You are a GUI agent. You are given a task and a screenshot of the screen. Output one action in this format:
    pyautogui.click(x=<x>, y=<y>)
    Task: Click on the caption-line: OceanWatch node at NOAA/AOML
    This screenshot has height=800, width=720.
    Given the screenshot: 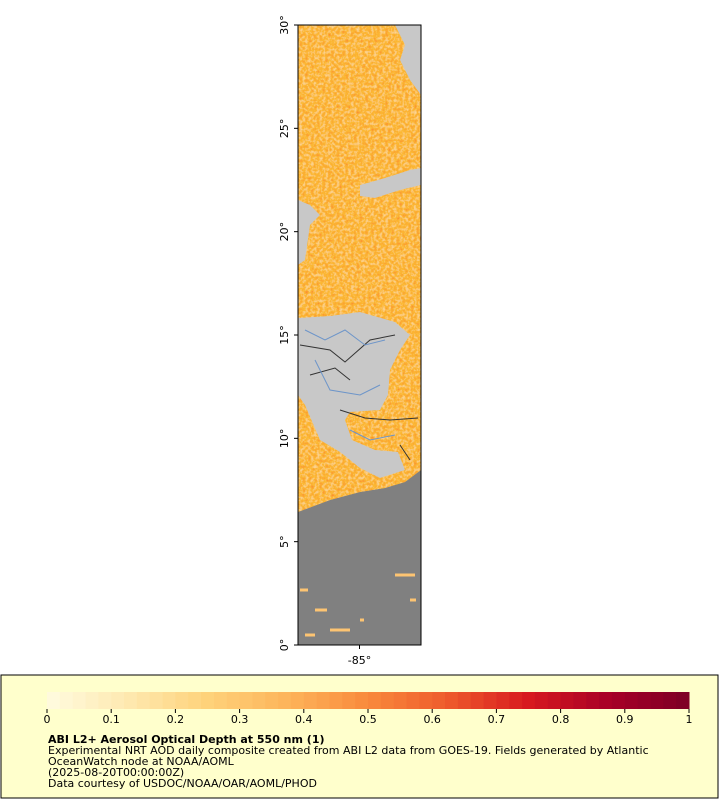 What is the action you would take?
    pyautogui.click(x=141, y=761)
    